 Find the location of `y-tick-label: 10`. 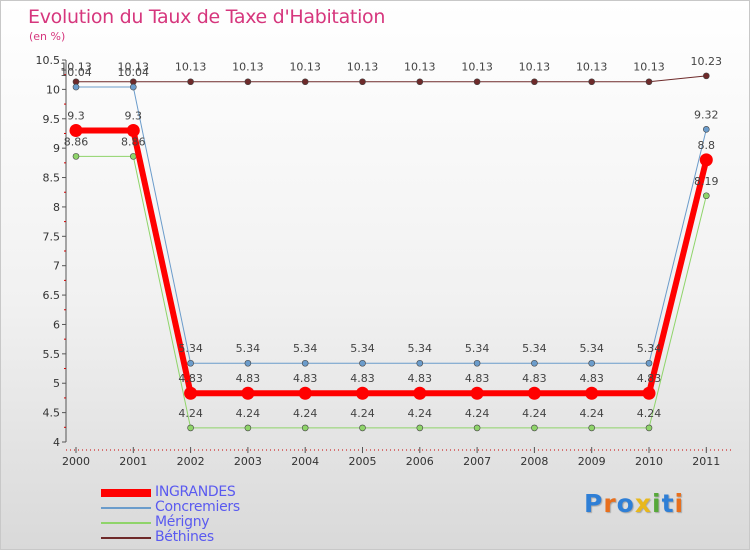

y-tick-label: 10 is located at coordinates (53, 89).